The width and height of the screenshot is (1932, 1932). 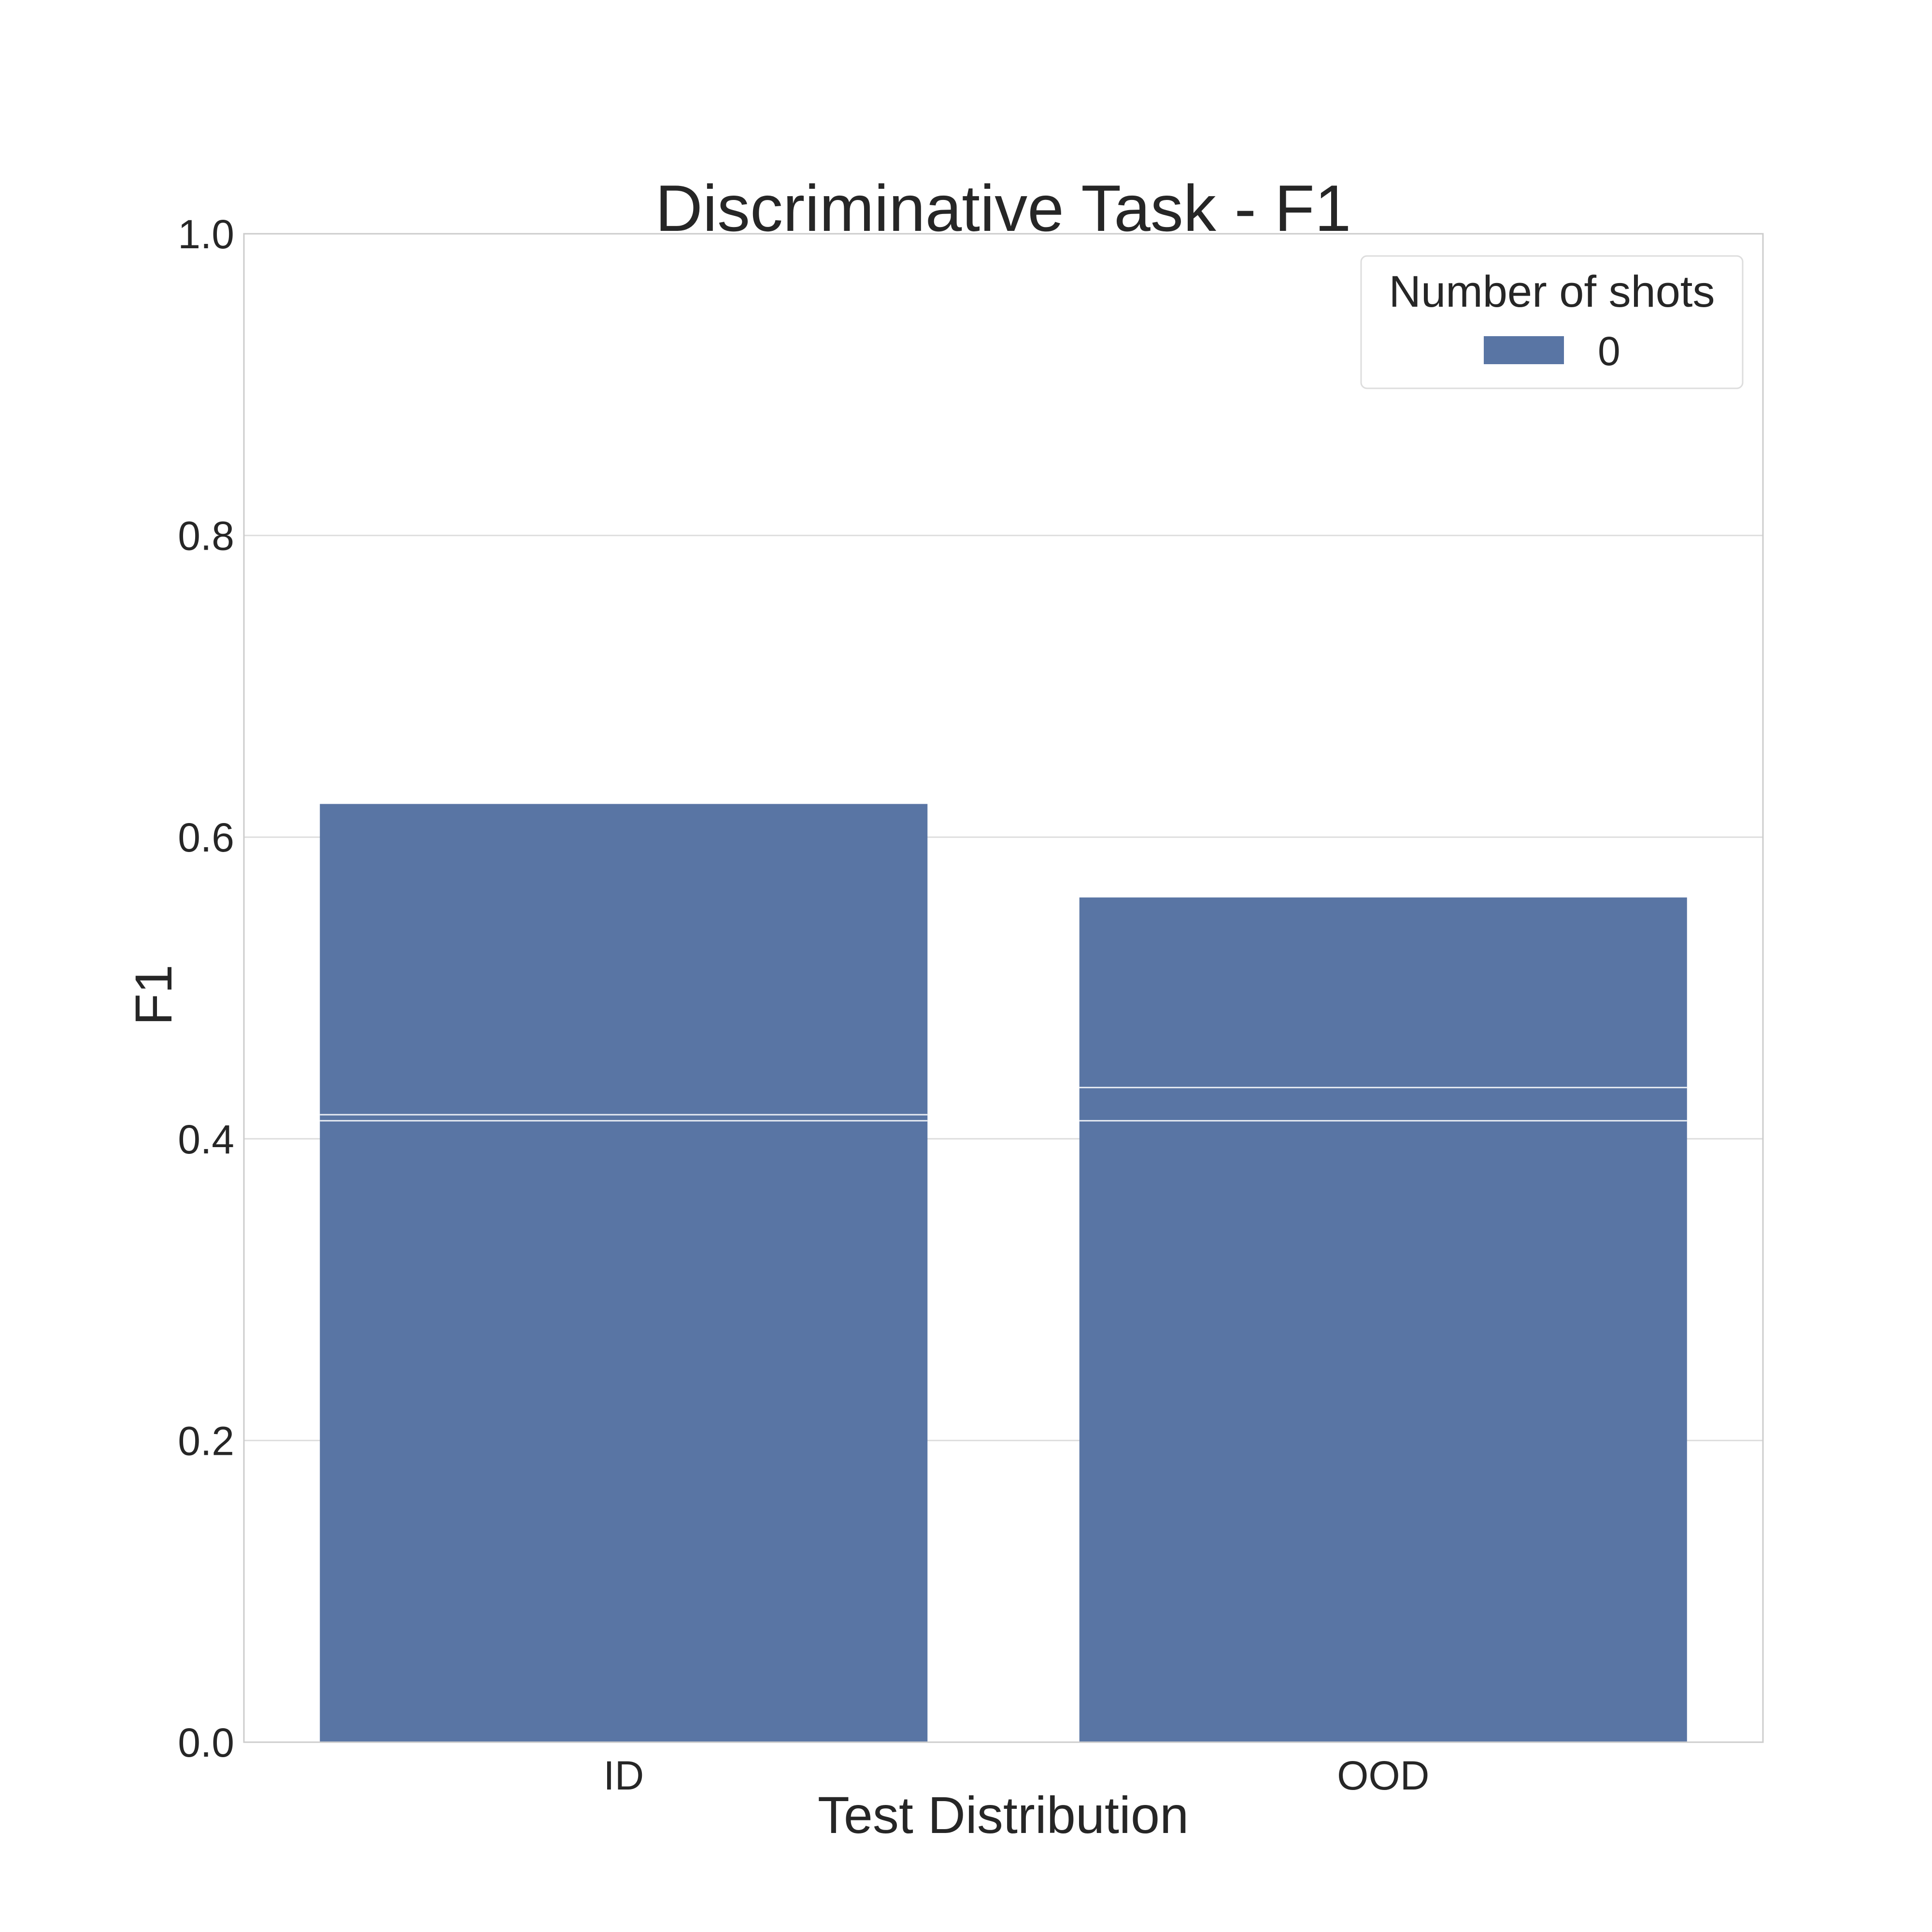 What do you see at coordinates (206, 837) in the screenshot?
I see `y-tick-label: 0.6` at bounding box center [206, 837].